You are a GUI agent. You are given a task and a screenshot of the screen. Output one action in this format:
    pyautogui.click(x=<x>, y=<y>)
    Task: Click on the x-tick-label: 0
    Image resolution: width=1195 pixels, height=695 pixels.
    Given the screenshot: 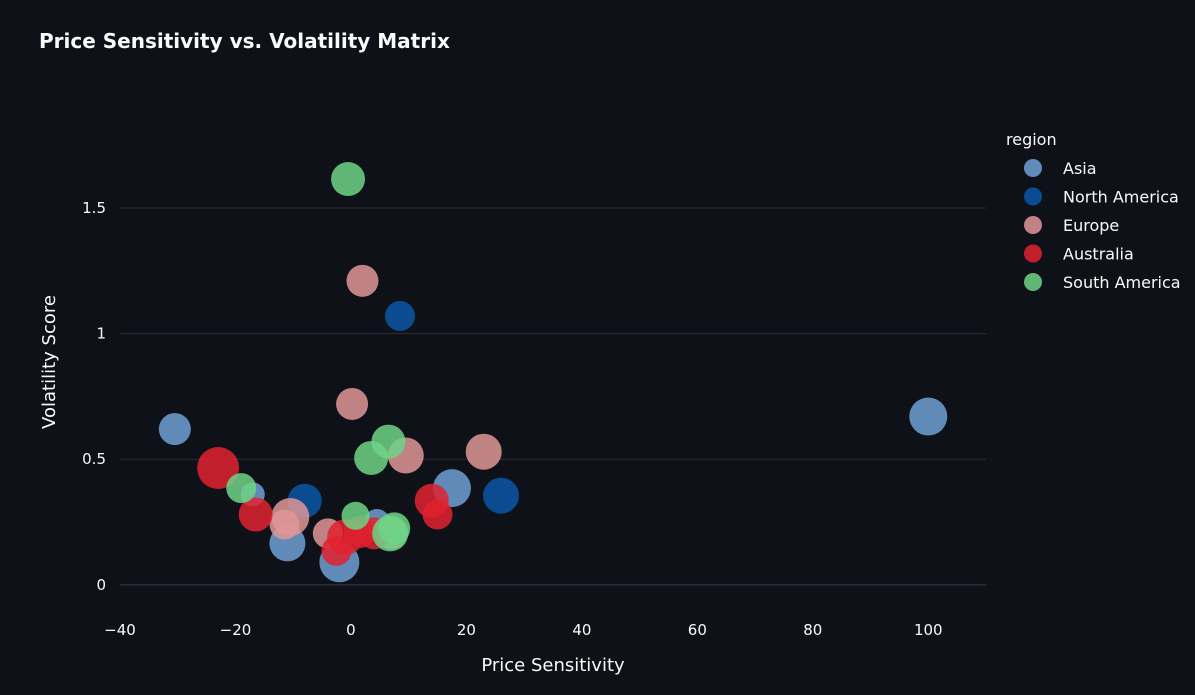 What is the action you would take?
    pyautogui.click(x=351, y=630)
    